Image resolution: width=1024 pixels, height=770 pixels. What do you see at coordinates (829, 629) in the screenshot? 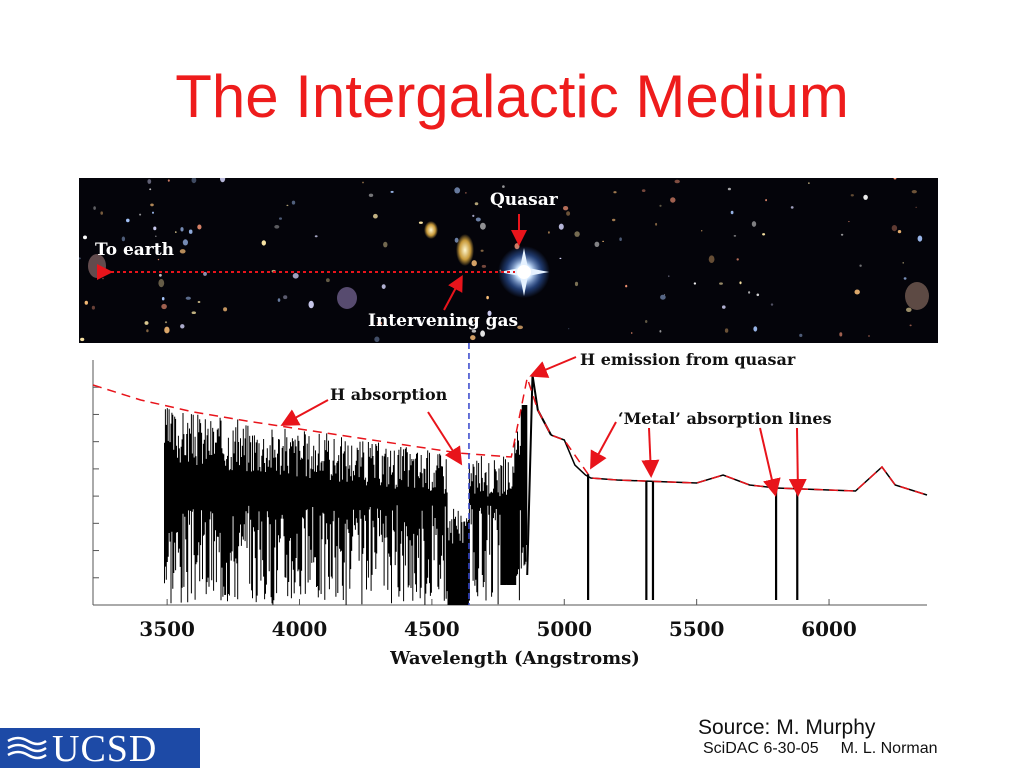
I see `x-tick-label: 6000` at bounding box center [829, 629].